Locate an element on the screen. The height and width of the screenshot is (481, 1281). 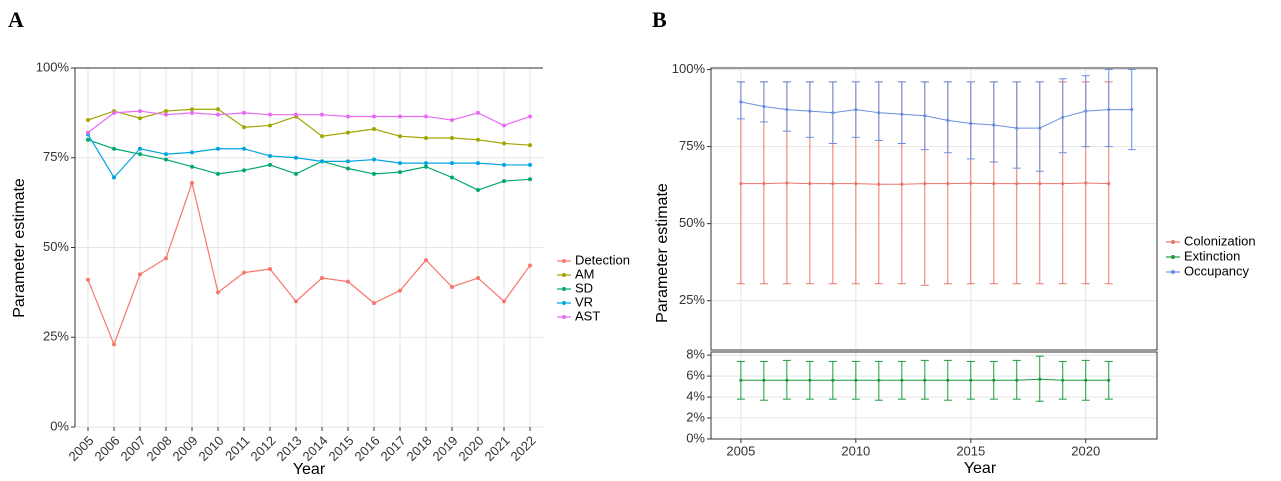
x-tick-label: 2006 is located at coordinates (106, 448).